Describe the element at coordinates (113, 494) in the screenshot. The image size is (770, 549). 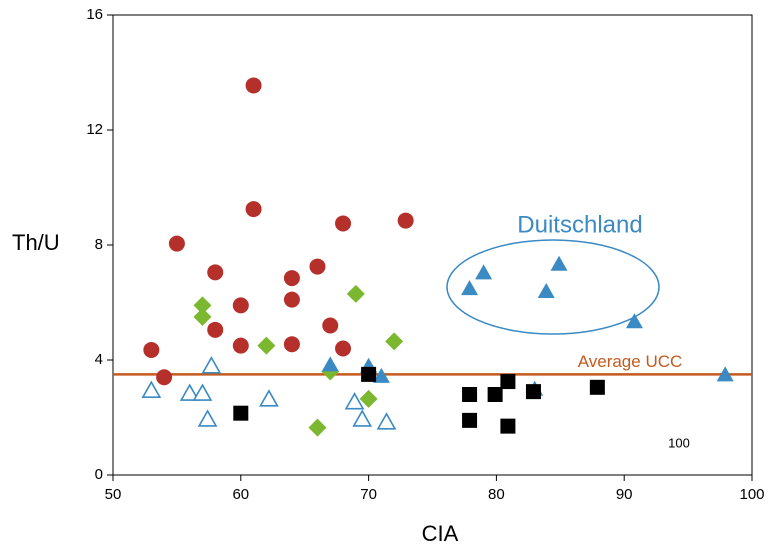
I see `x-tick-label: 50` at that location.